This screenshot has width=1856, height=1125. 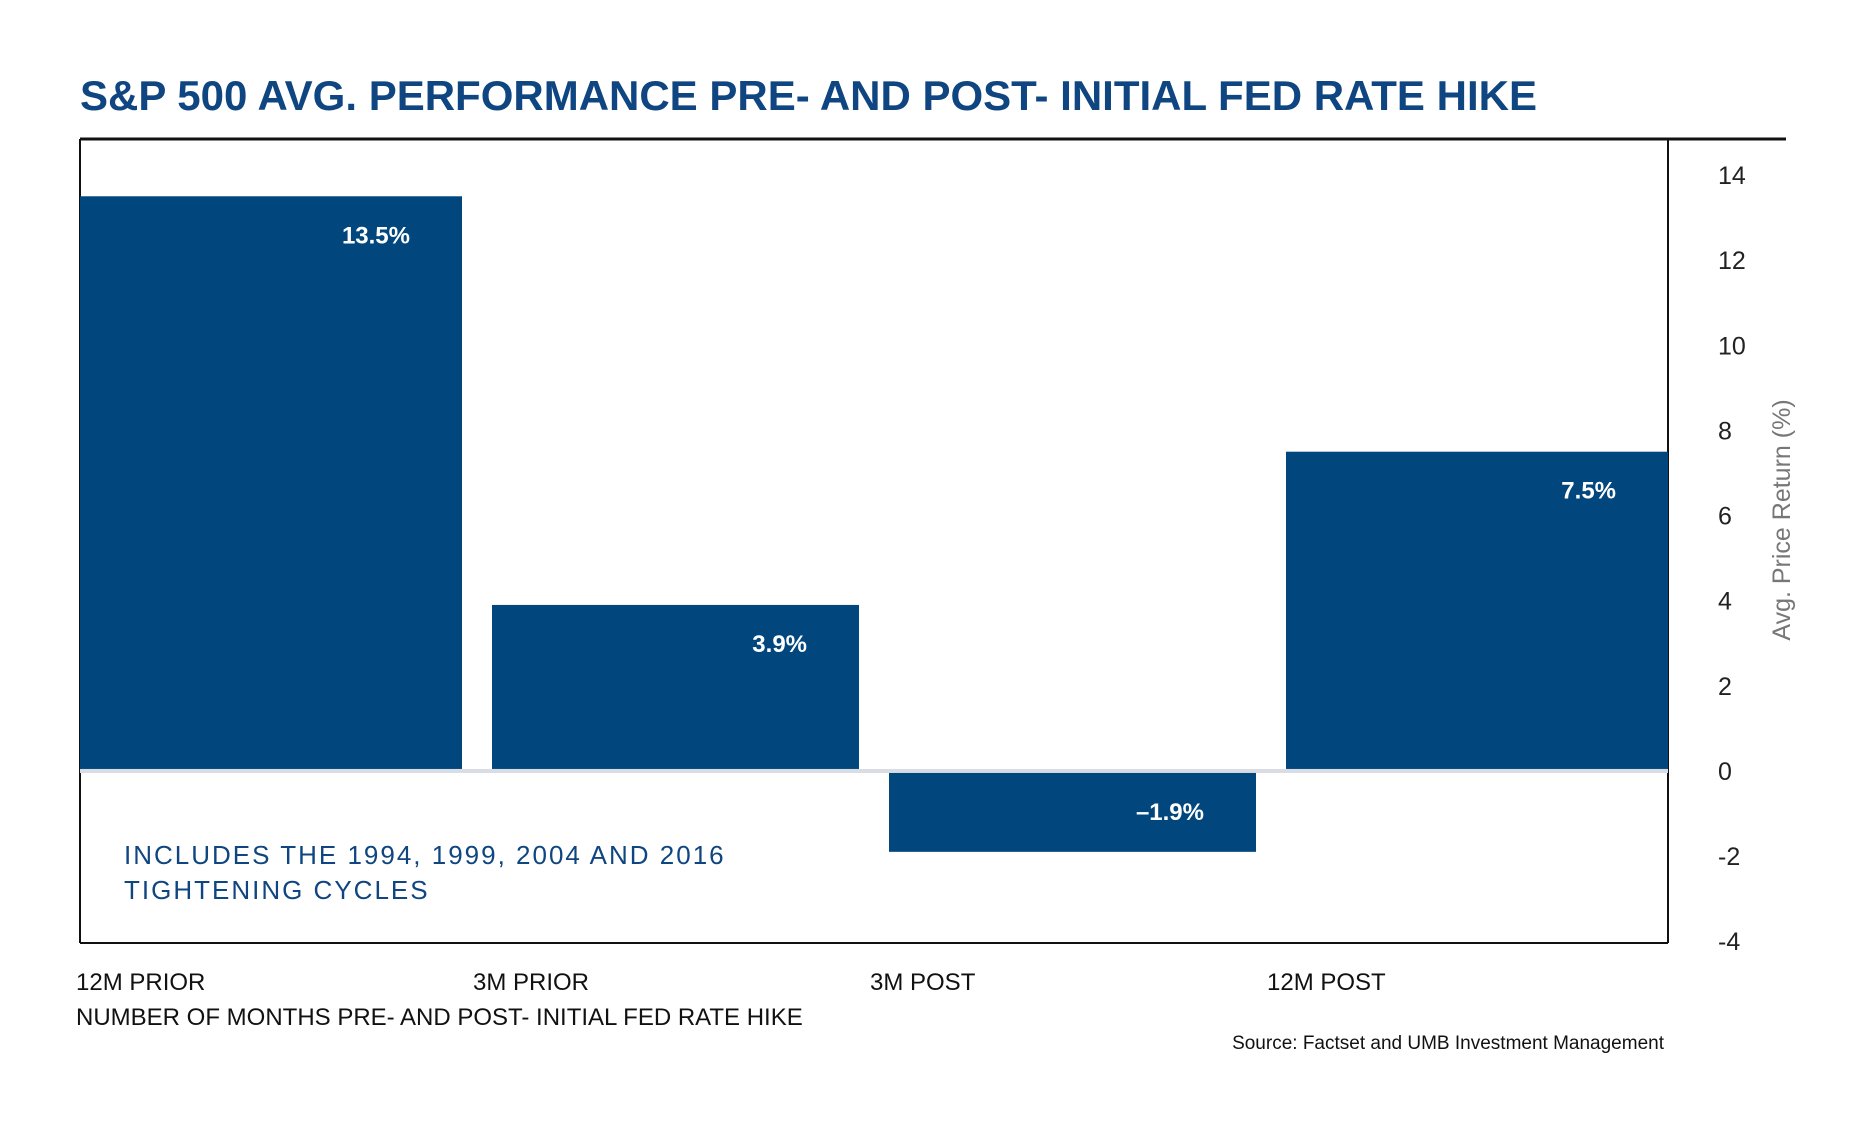 What do you see at coordinates (531, 982) in the screenshot?
I see `x-tick-label: 3M PRIOR` at bounding box center [531, 982].